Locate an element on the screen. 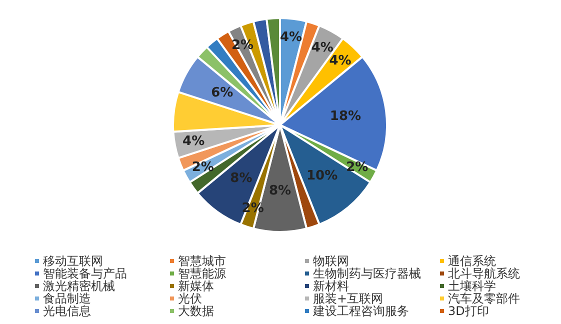 This screenshot has height=324, width=561. legend-label: 生物制药与医疗器械 is located at coordinates (367, 273).